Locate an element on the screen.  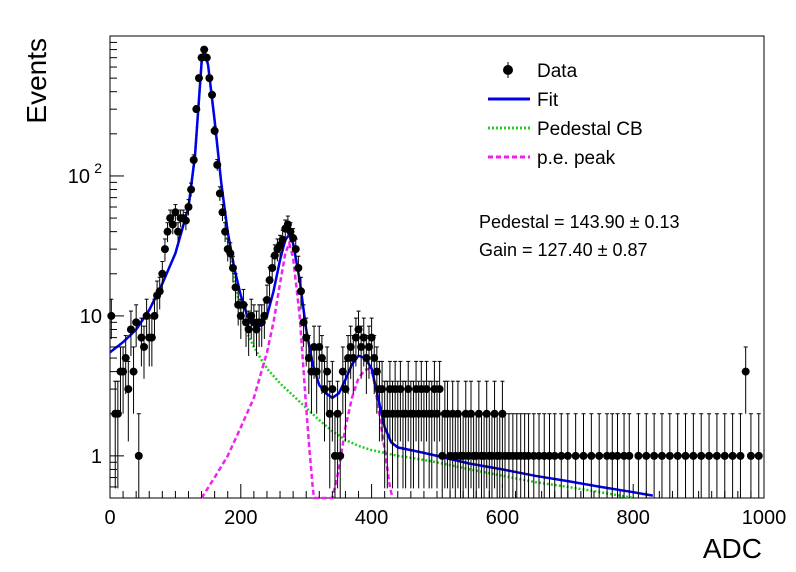
legend-label: Pedestal CB is located at coordinates (590, 129).